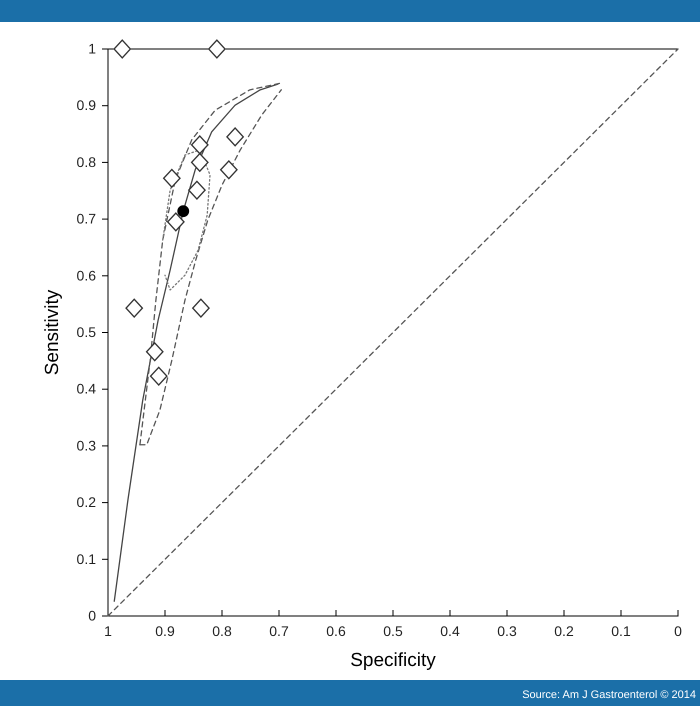 The width and height of the screenshot is (700, 706). I want to click on y-tick-label: 0.6, so click(86, 275).